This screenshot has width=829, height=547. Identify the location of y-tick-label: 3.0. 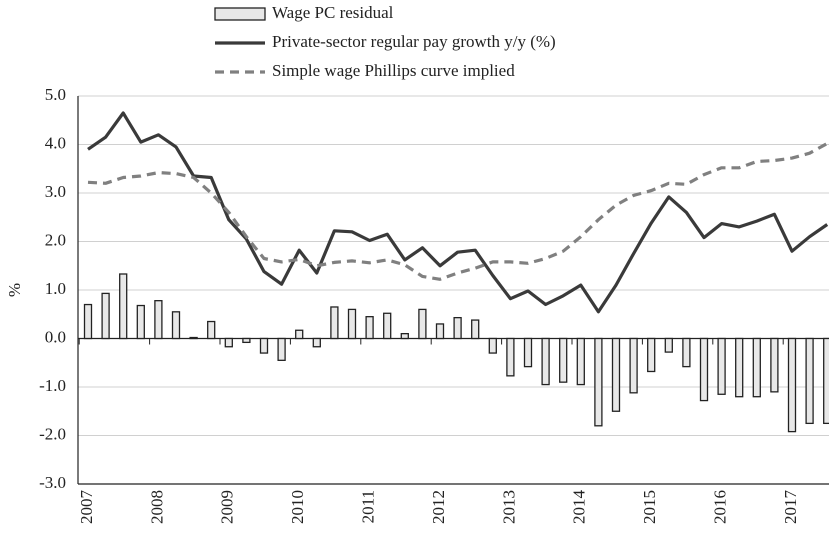
(55, 191).